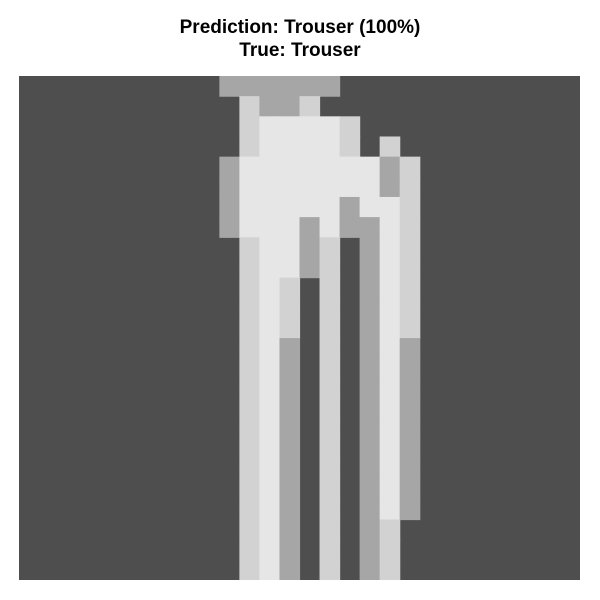 This screenshot has width=600, height=600. What do you see at coordinates (300, 27) in the screenshot?
I see `prediction-label: Prediction: Trouser (100%)` at bounding box center [300, 27].